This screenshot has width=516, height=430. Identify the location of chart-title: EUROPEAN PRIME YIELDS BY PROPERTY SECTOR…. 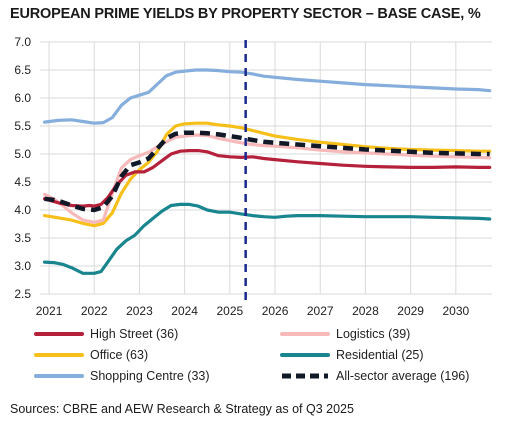
(245, 14).